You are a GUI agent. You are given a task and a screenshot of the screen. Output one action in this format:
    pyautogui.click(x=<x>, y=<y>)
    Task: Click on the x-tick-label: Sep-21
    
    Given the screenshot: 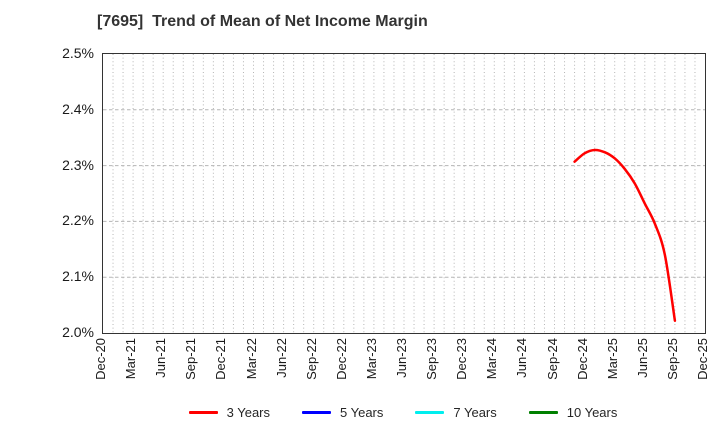 What is the action you would take?
    pyautogui.click(x=191, y=359)
    